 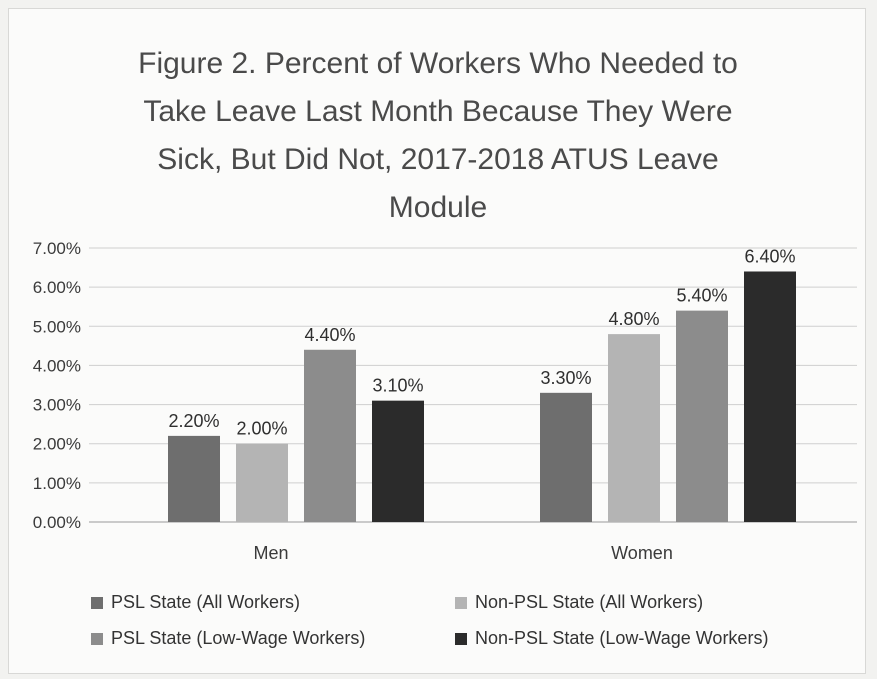 I want to click on y-tick-label: 6.00%, so click(x=57, y=287).